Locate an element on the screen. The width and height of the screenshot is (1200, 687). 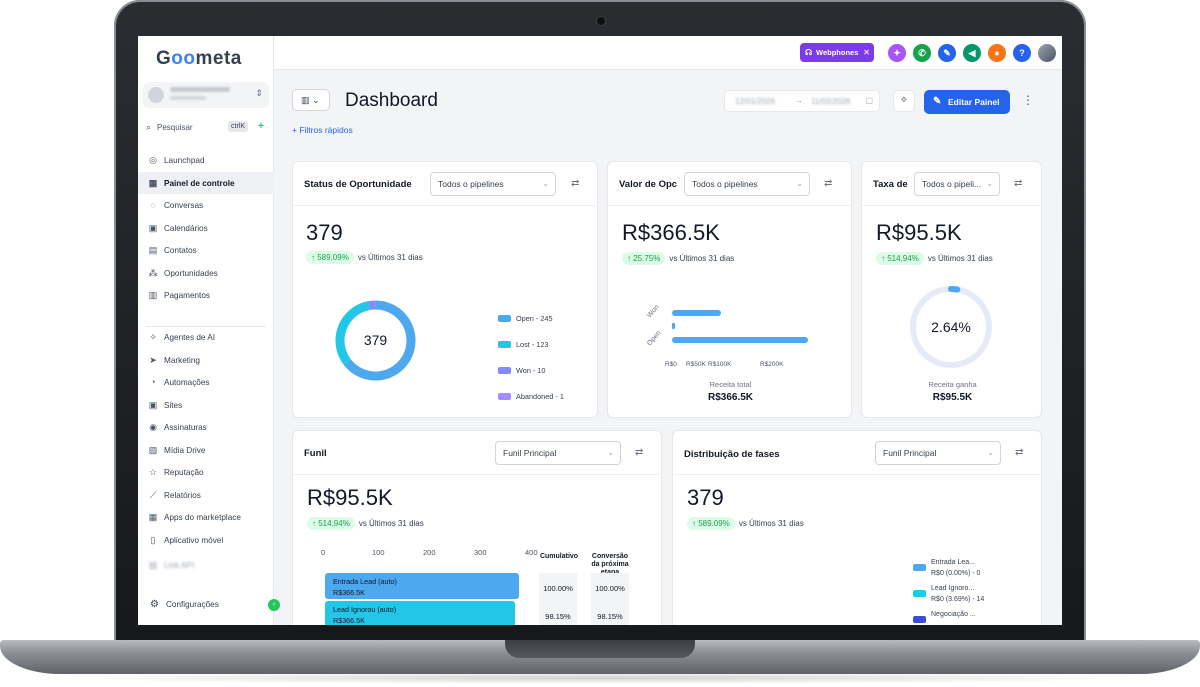
funnel-stage-name: Entrada Lead (auto) is located at coordinates (365, 581).